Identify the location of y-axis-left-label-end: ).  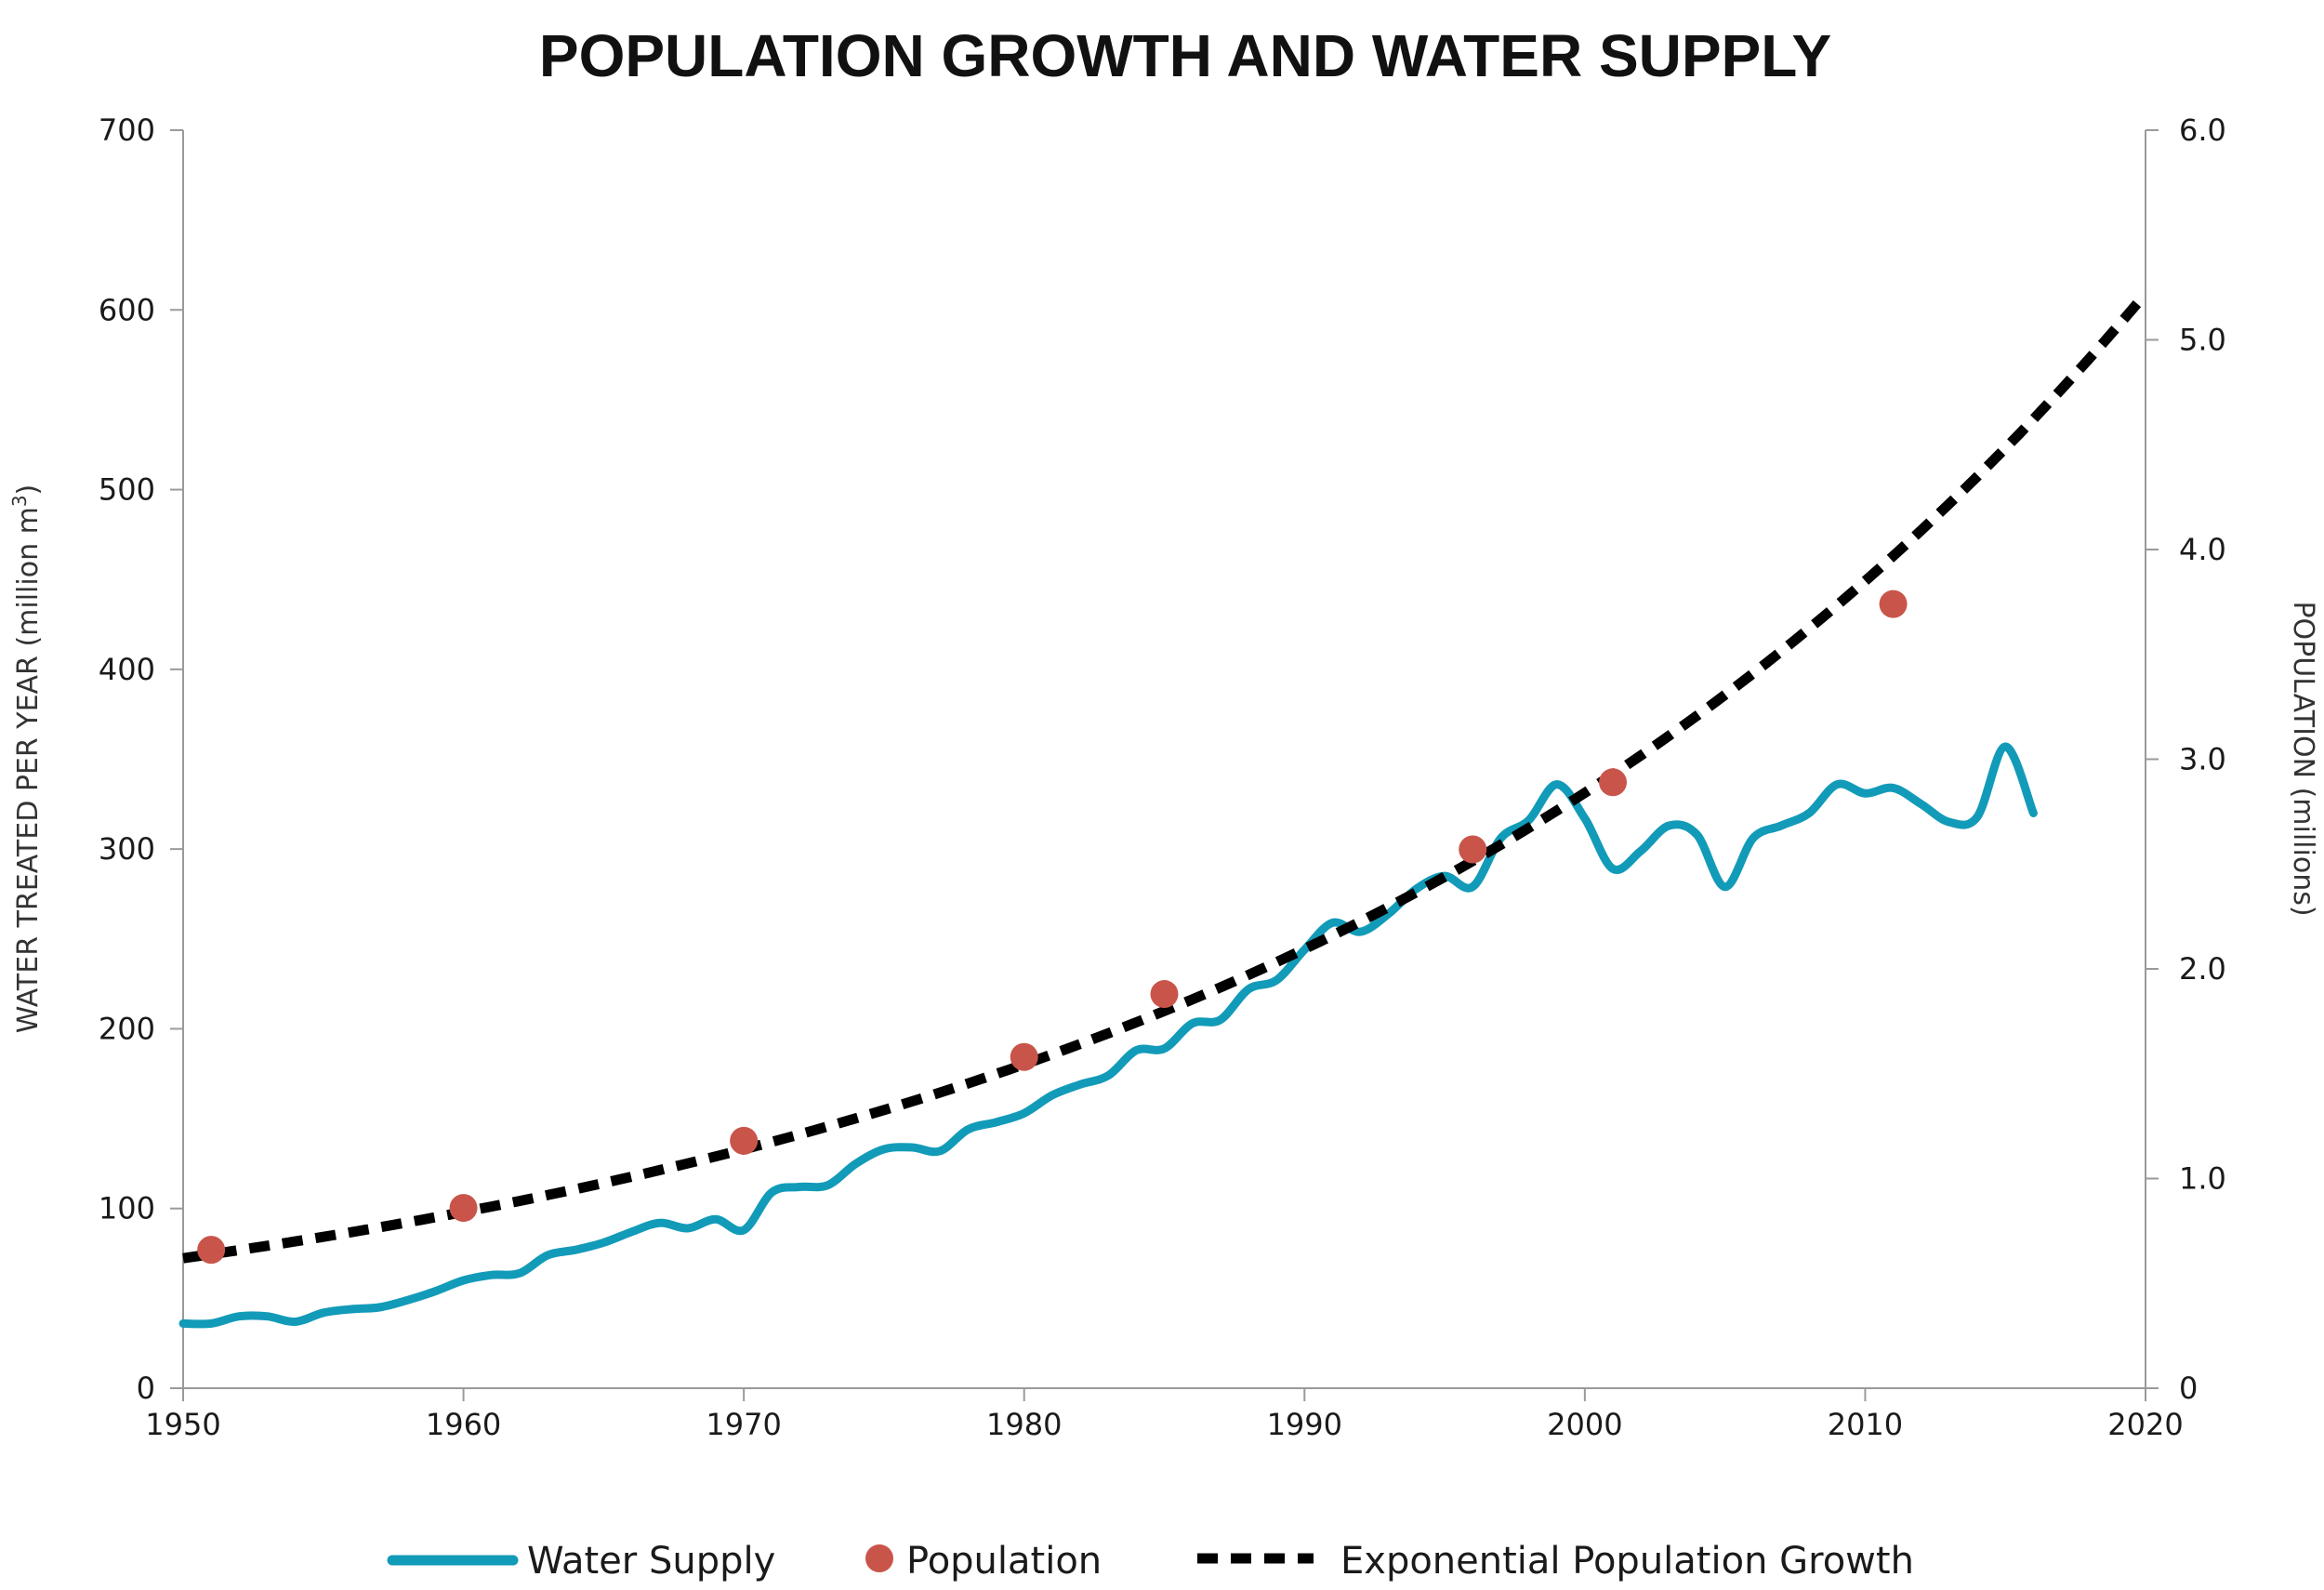
(28, 490).